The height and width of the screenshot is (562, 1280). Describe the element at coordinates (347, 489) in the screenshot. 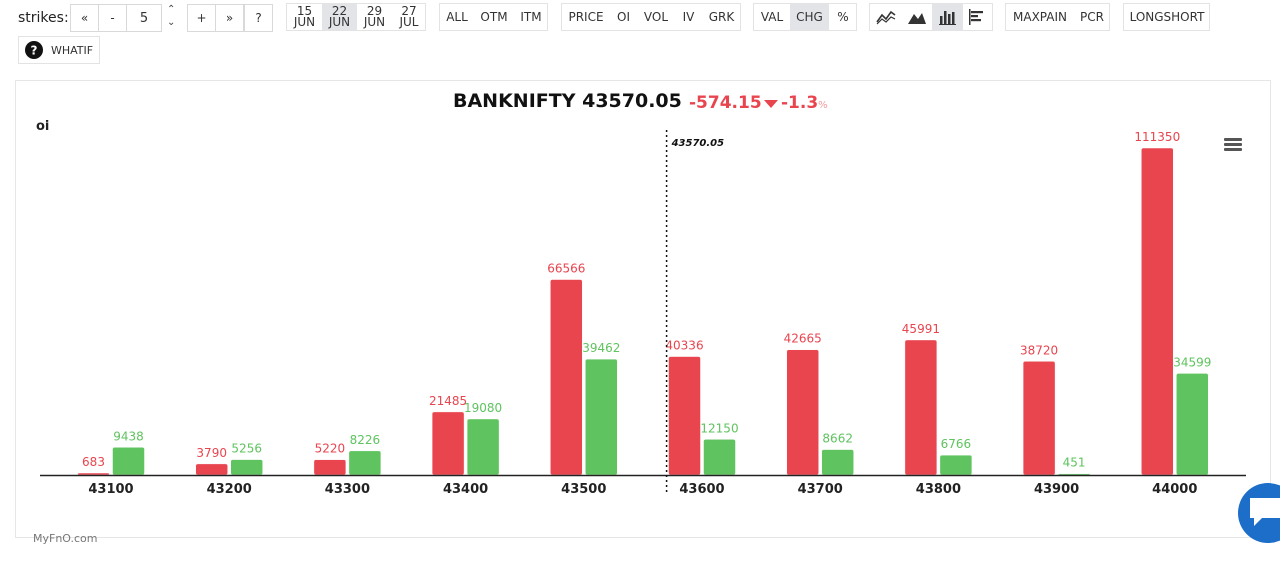

I see `x-tick-label-43300: 43300` at that location.